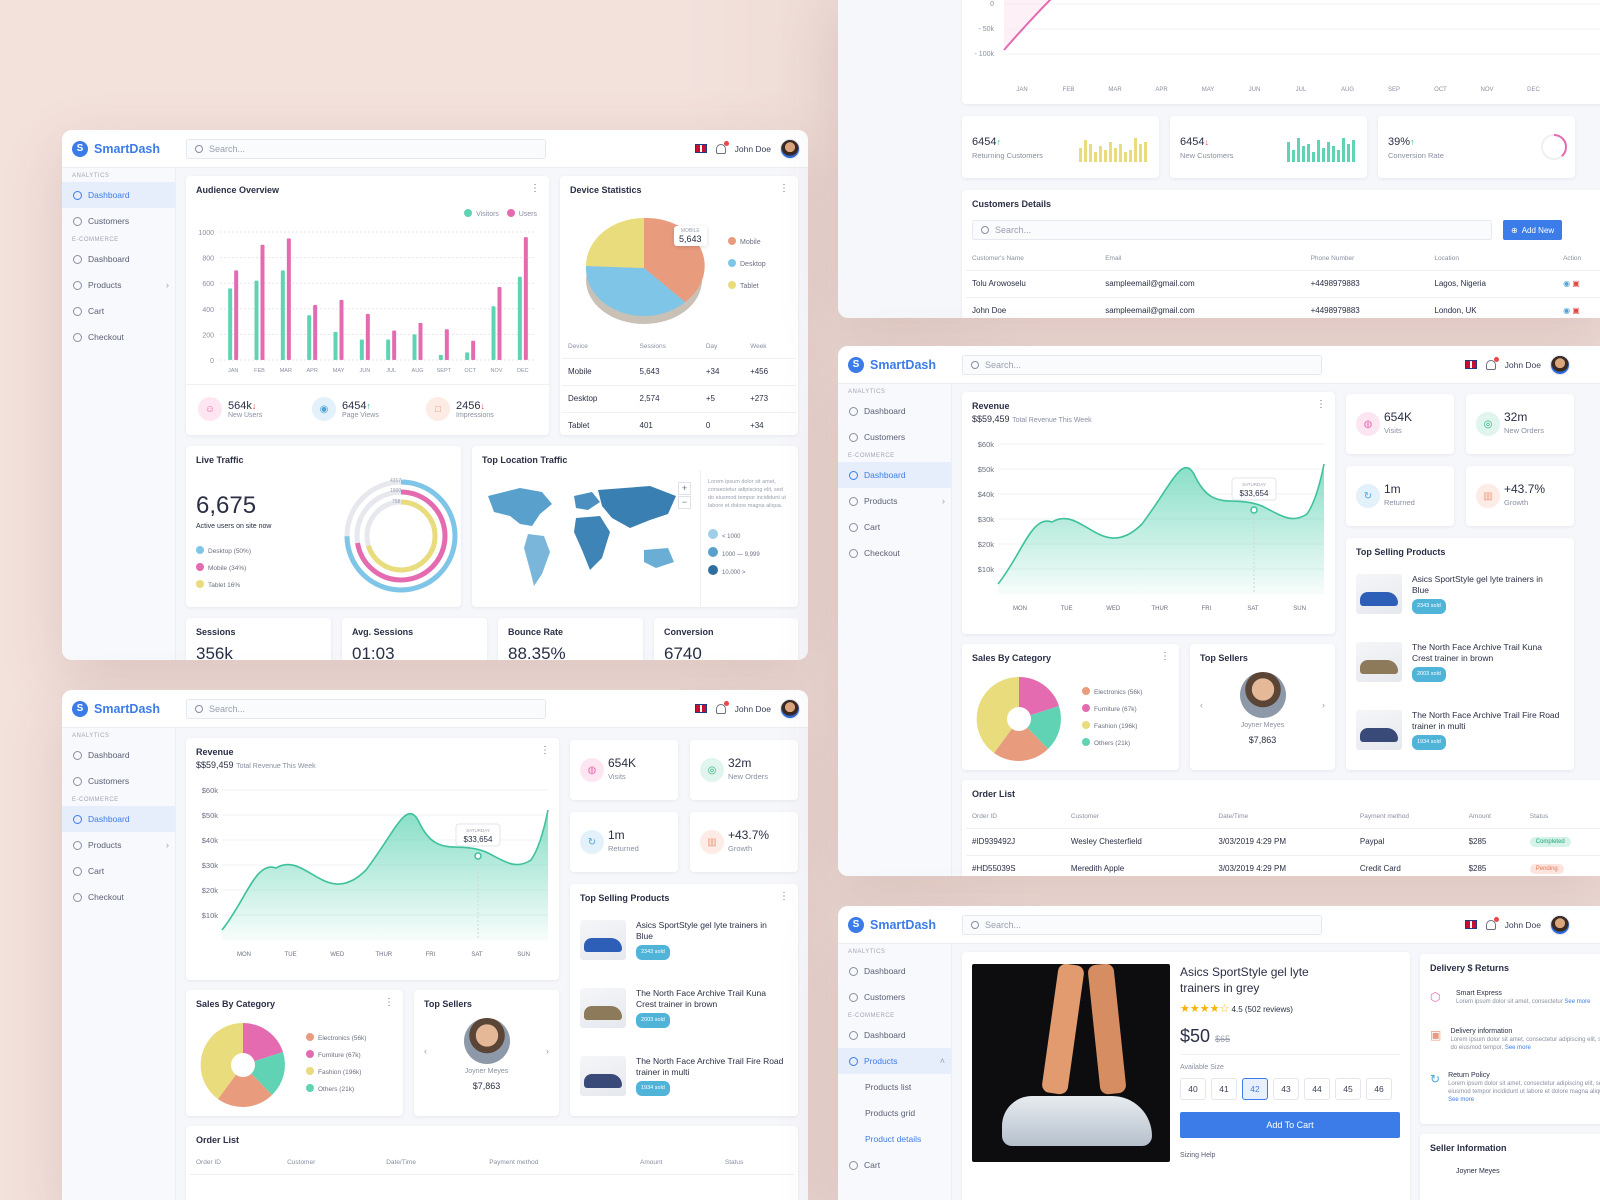 Image resolution: width=1600 pixels, height=1200 pixels. What do you see at coordinates (894, 1061) in the screenshot?
I see `sidebar-item-products: Products ˄` at bounding box center [894, 1061].